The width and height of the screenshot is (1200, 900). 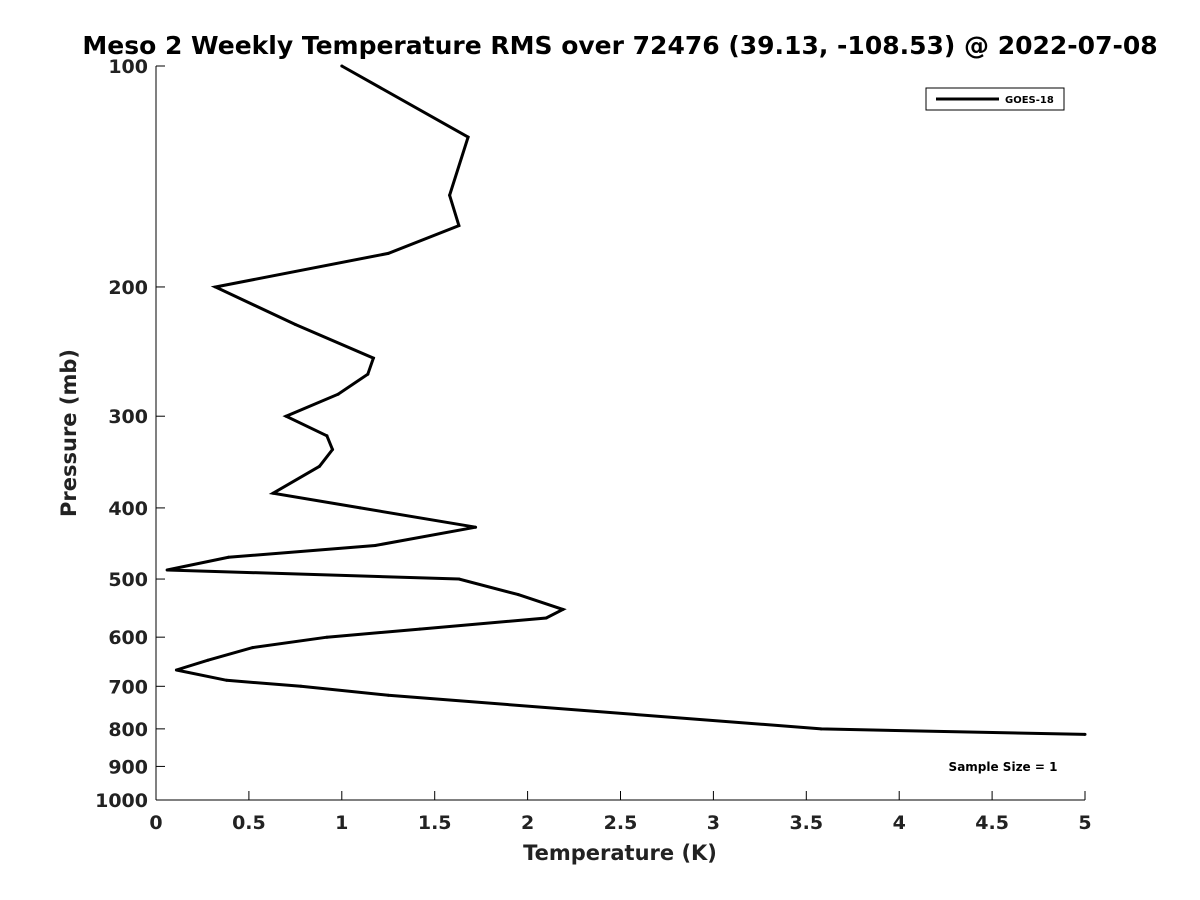 What do you see at coordinates (1003, 767) in the screenshot?
I see `sample-size-note: Sample Size = 1` at bounding box center [1003, 767].